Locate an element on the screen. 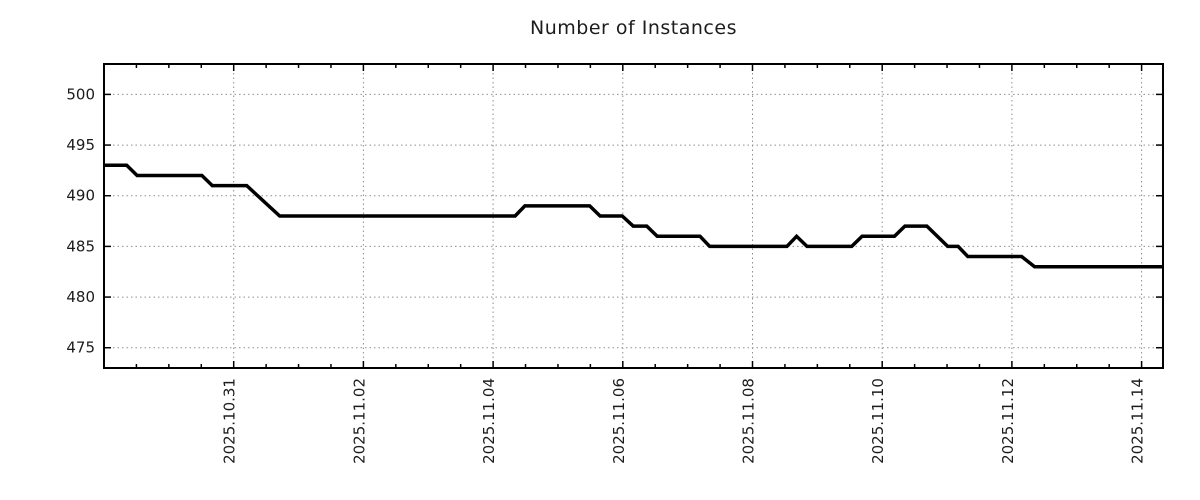  y-tick-label: 480 is located at coordinates (80, 297).